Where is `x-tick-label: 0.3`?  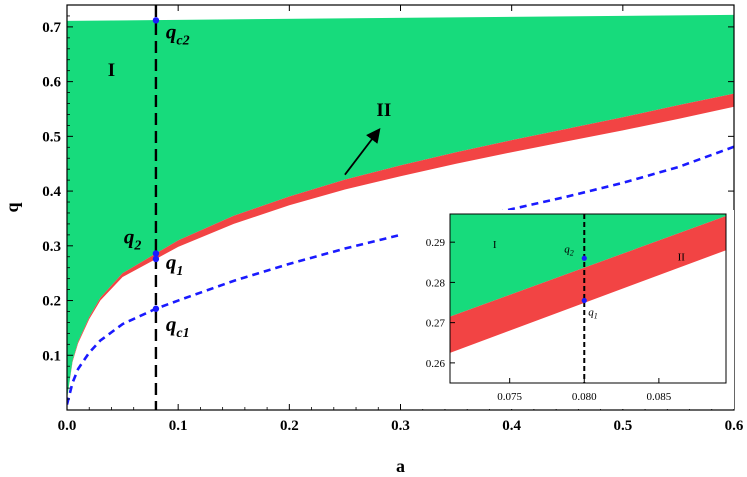
x-tick-label: 0.3 is located at coordinates (400, 426).